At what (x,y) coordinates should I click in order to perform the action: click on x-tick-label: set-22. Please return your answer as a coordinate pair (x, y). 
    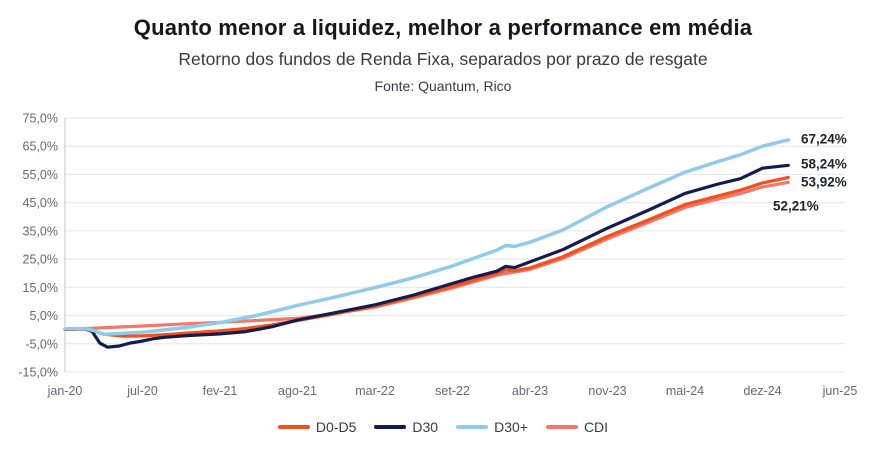
    Looking at the image, I should click on (452, 391).